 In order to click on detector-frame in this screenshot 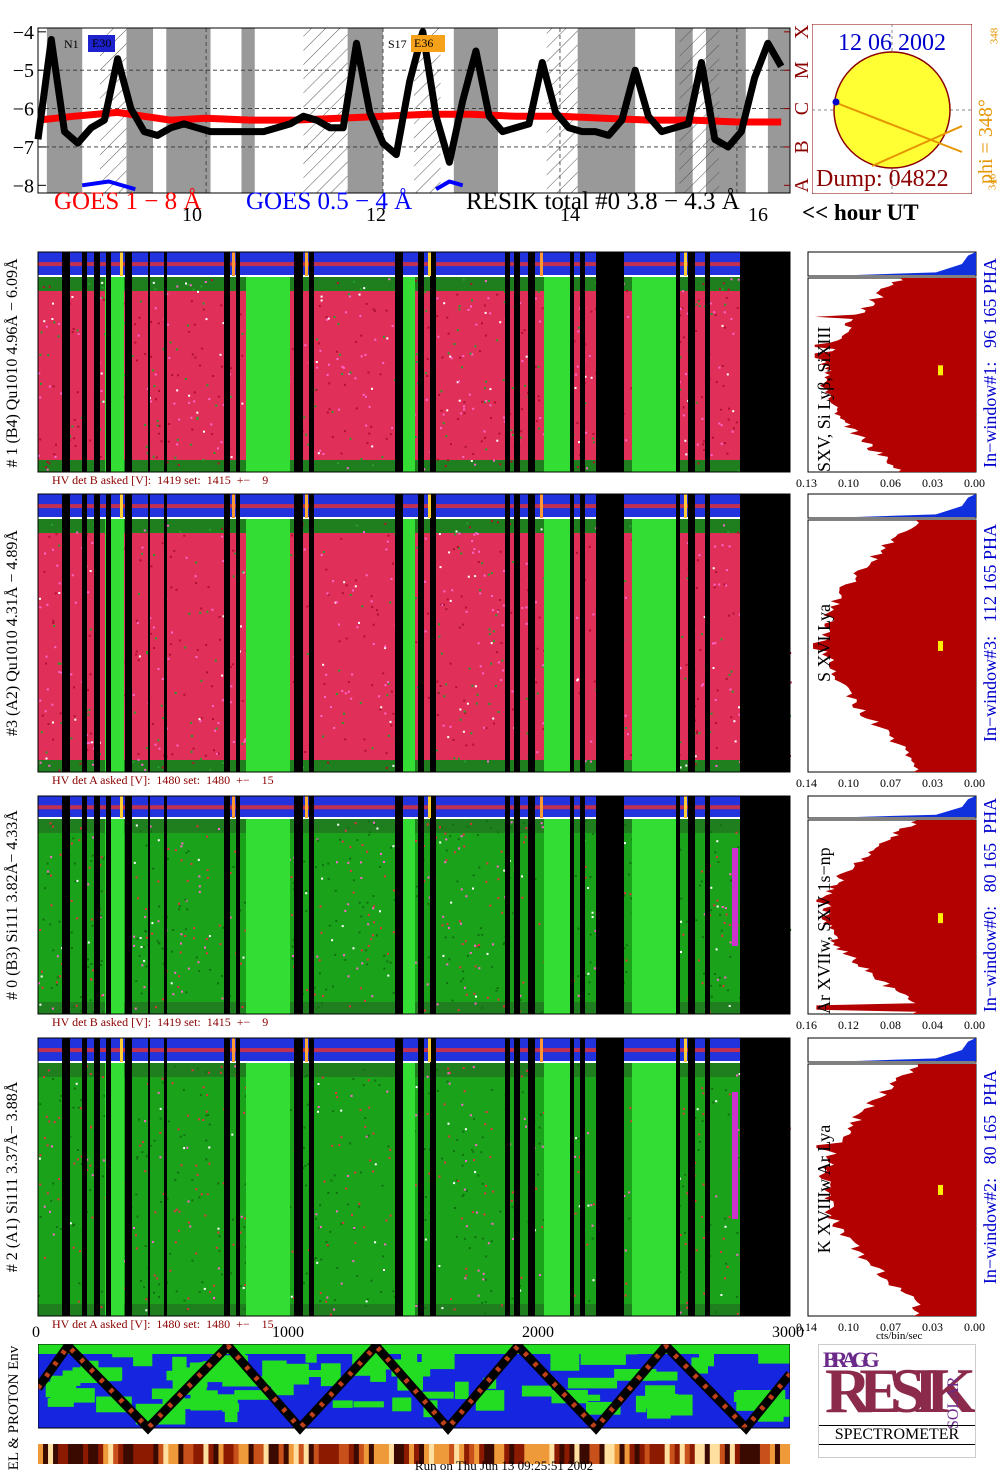, I will do `click(414, 362)`.